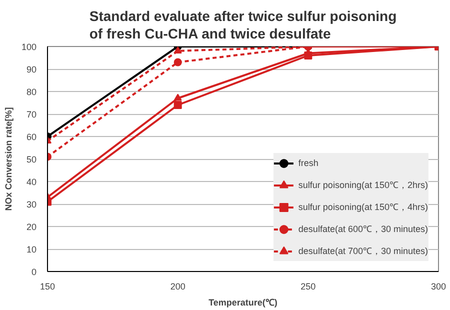  I want to click on y-tick-label: 40, so click(31, 182).